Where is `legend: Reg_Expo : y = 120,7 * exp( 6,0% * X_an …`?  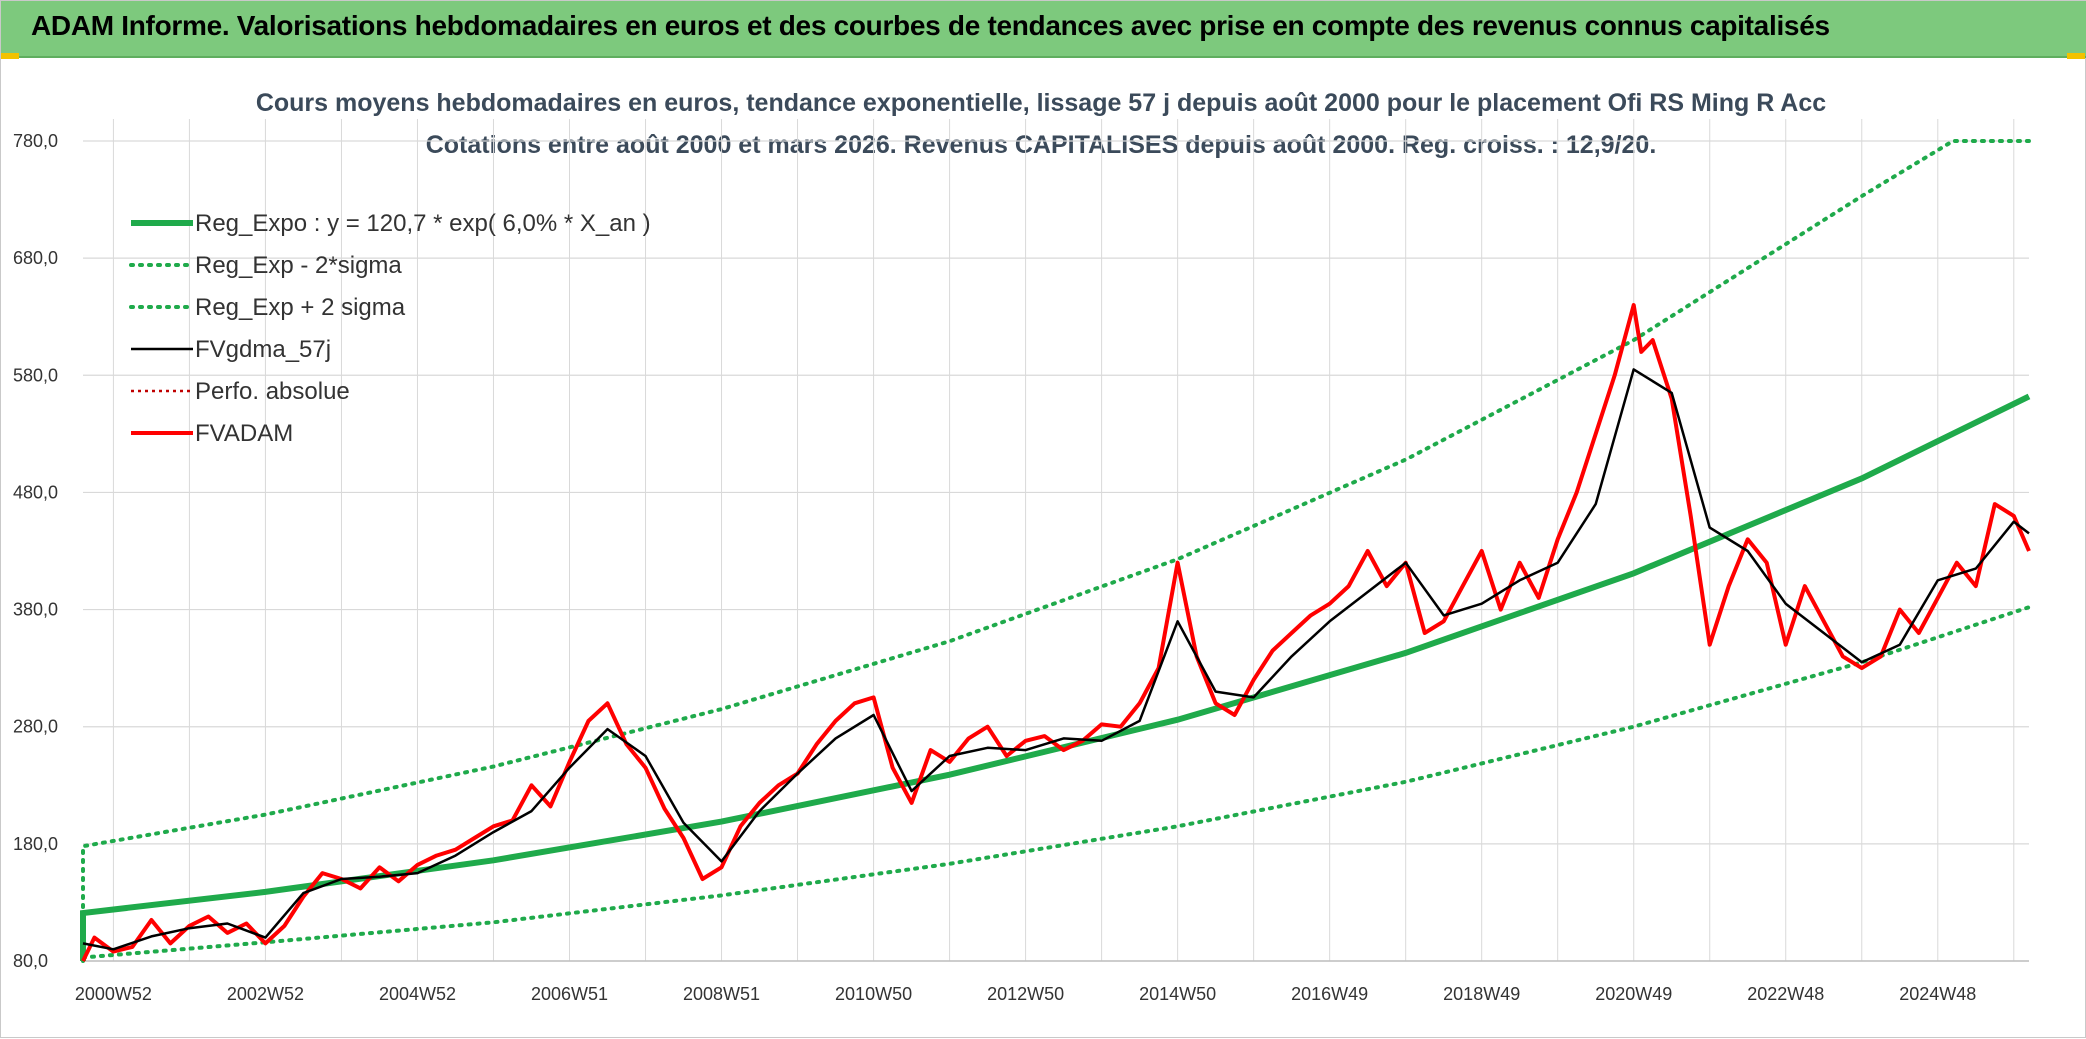
legend: Reg_Expo : y = 120,7 * exp( 6,0% * X_an … is located at coordinates (390, 328).